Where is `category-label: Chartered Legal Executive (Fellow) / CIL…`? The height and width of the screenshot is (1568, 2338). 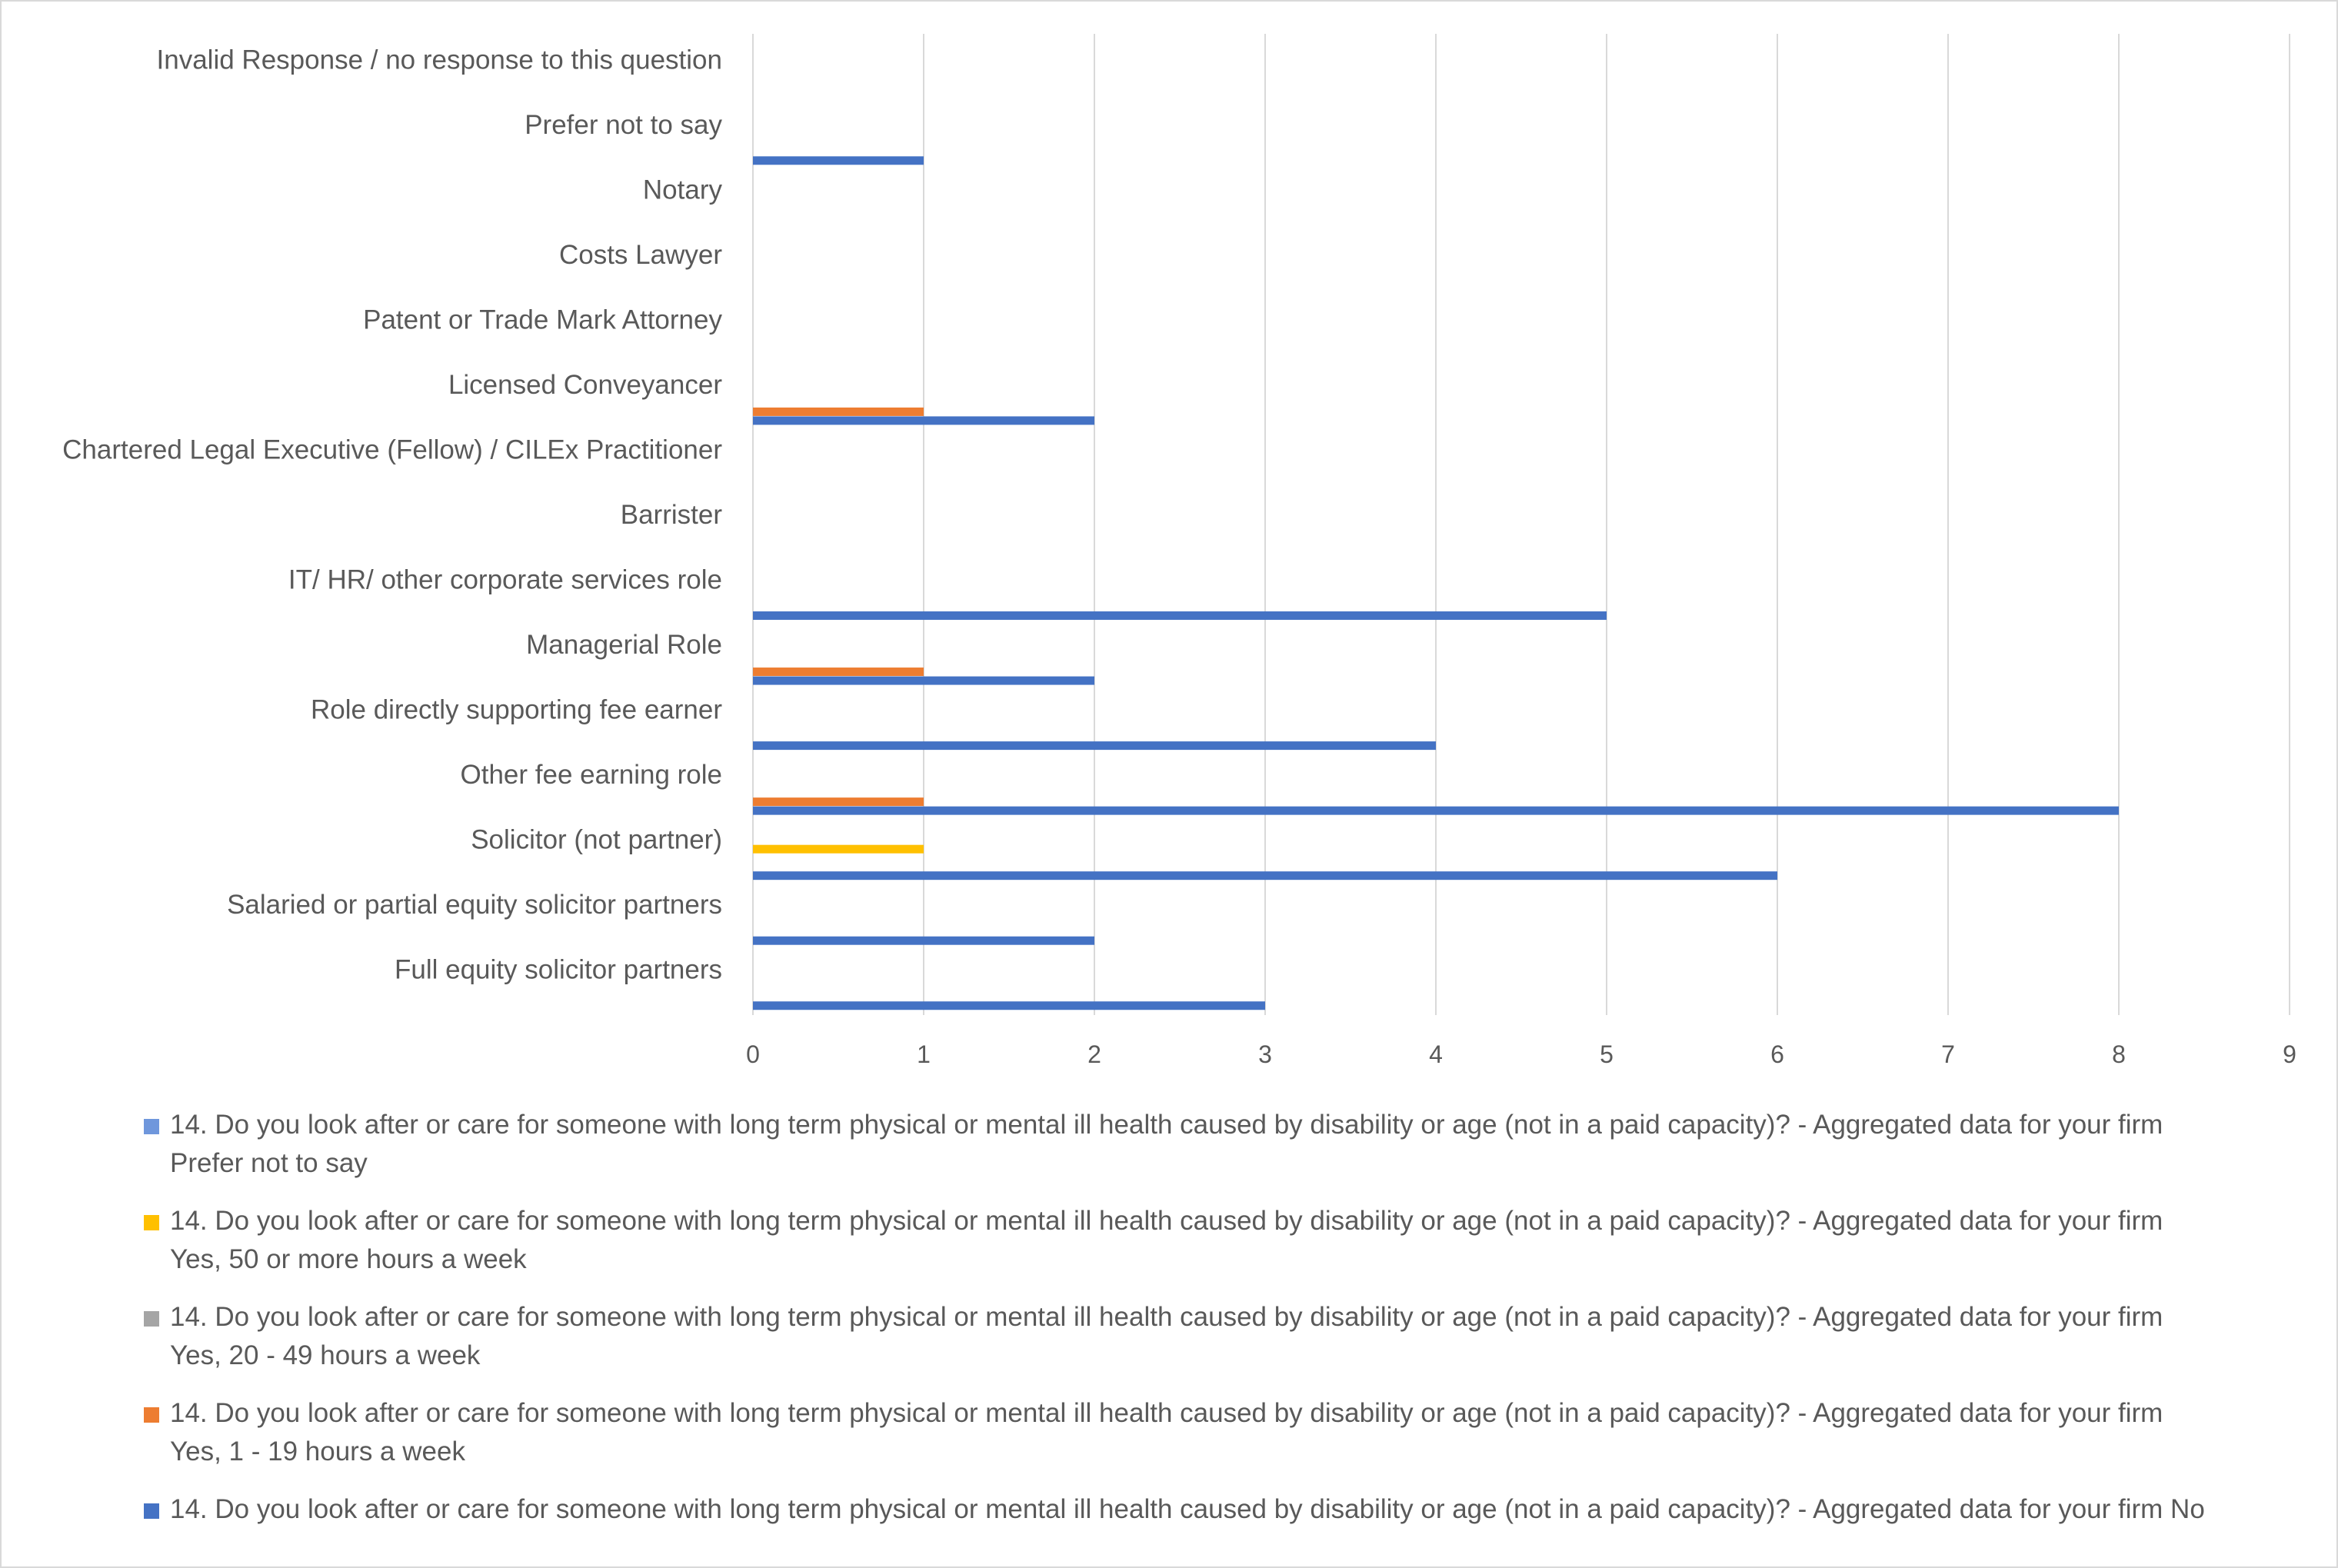
category-label: Chartered Legal Executive (Fellow) / CIL… is located at coordinates (392, 449).